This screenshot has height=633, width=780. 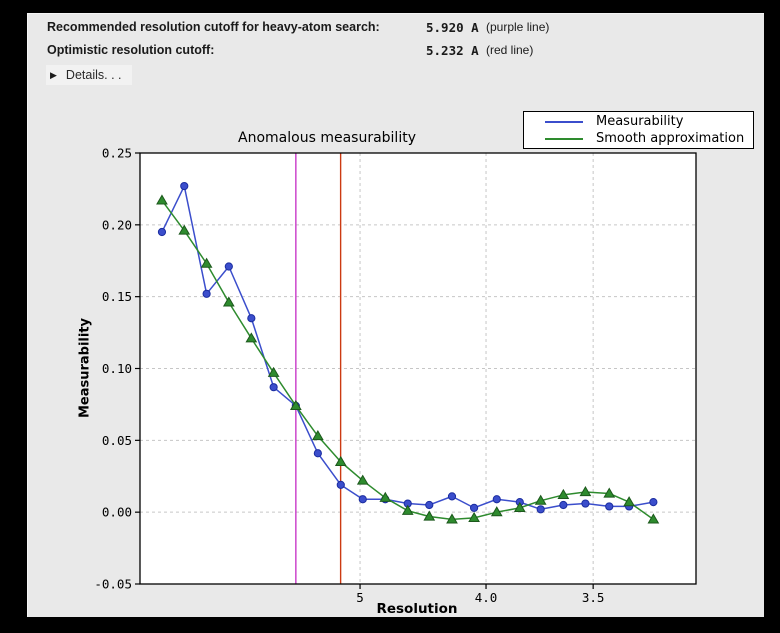 What do you see at coordinates (53, 75) in the screenshot?
I see `disclosure-triangle-icon: ▶` at bounding box center [53, 75].